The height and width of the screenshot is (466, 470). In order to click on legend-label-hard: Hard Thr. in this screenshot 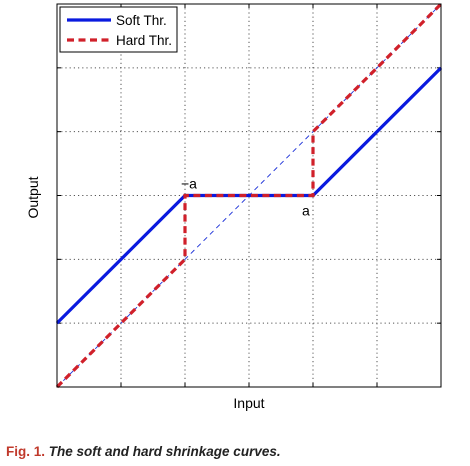, I will do `click(144, 40)`.